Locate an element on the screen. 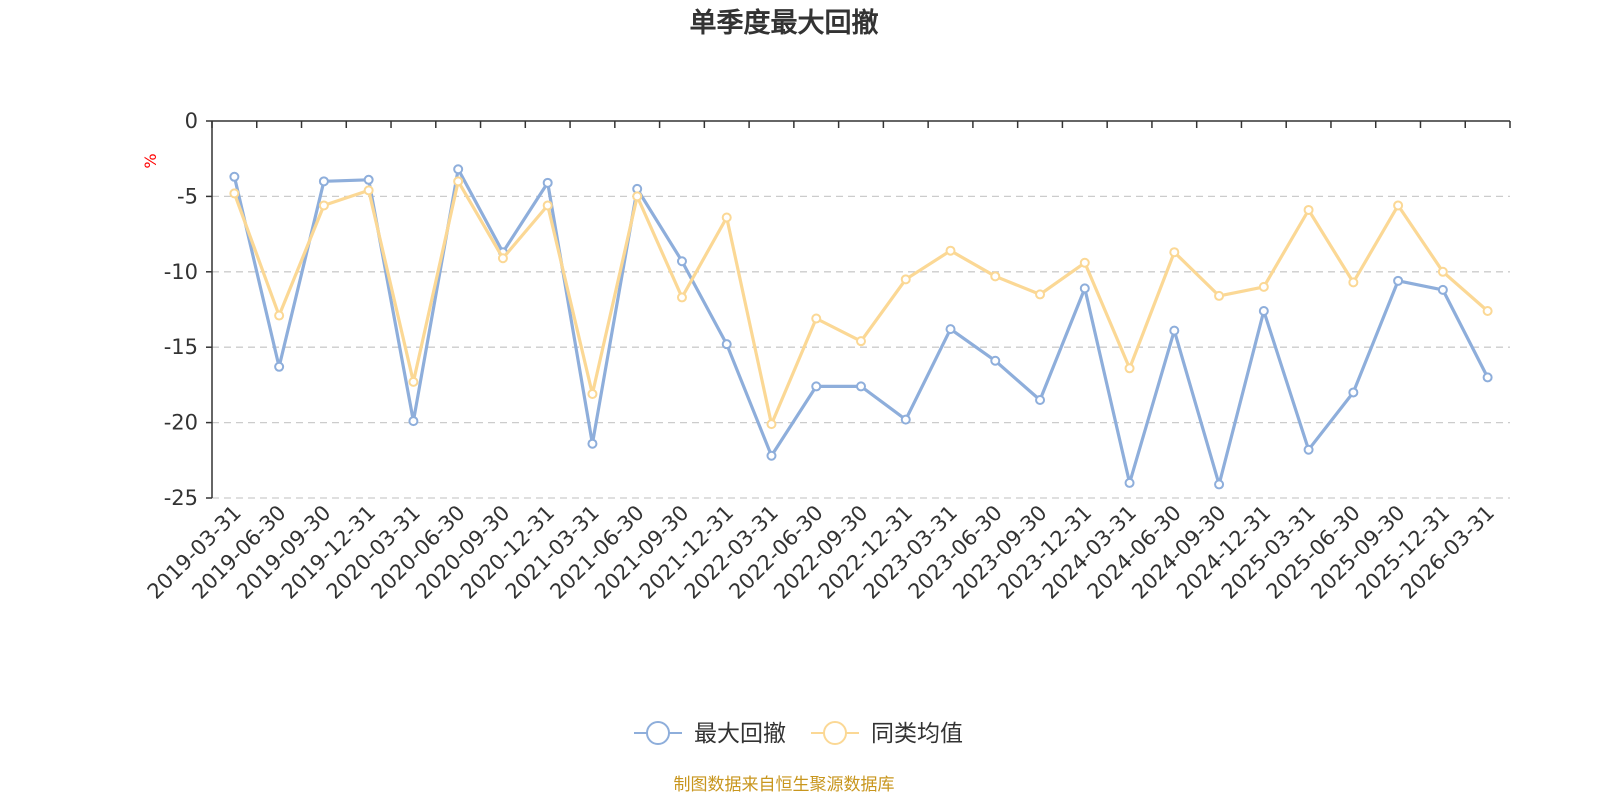  legend-label: 最大回撤 is located at coordinates (740, 734).